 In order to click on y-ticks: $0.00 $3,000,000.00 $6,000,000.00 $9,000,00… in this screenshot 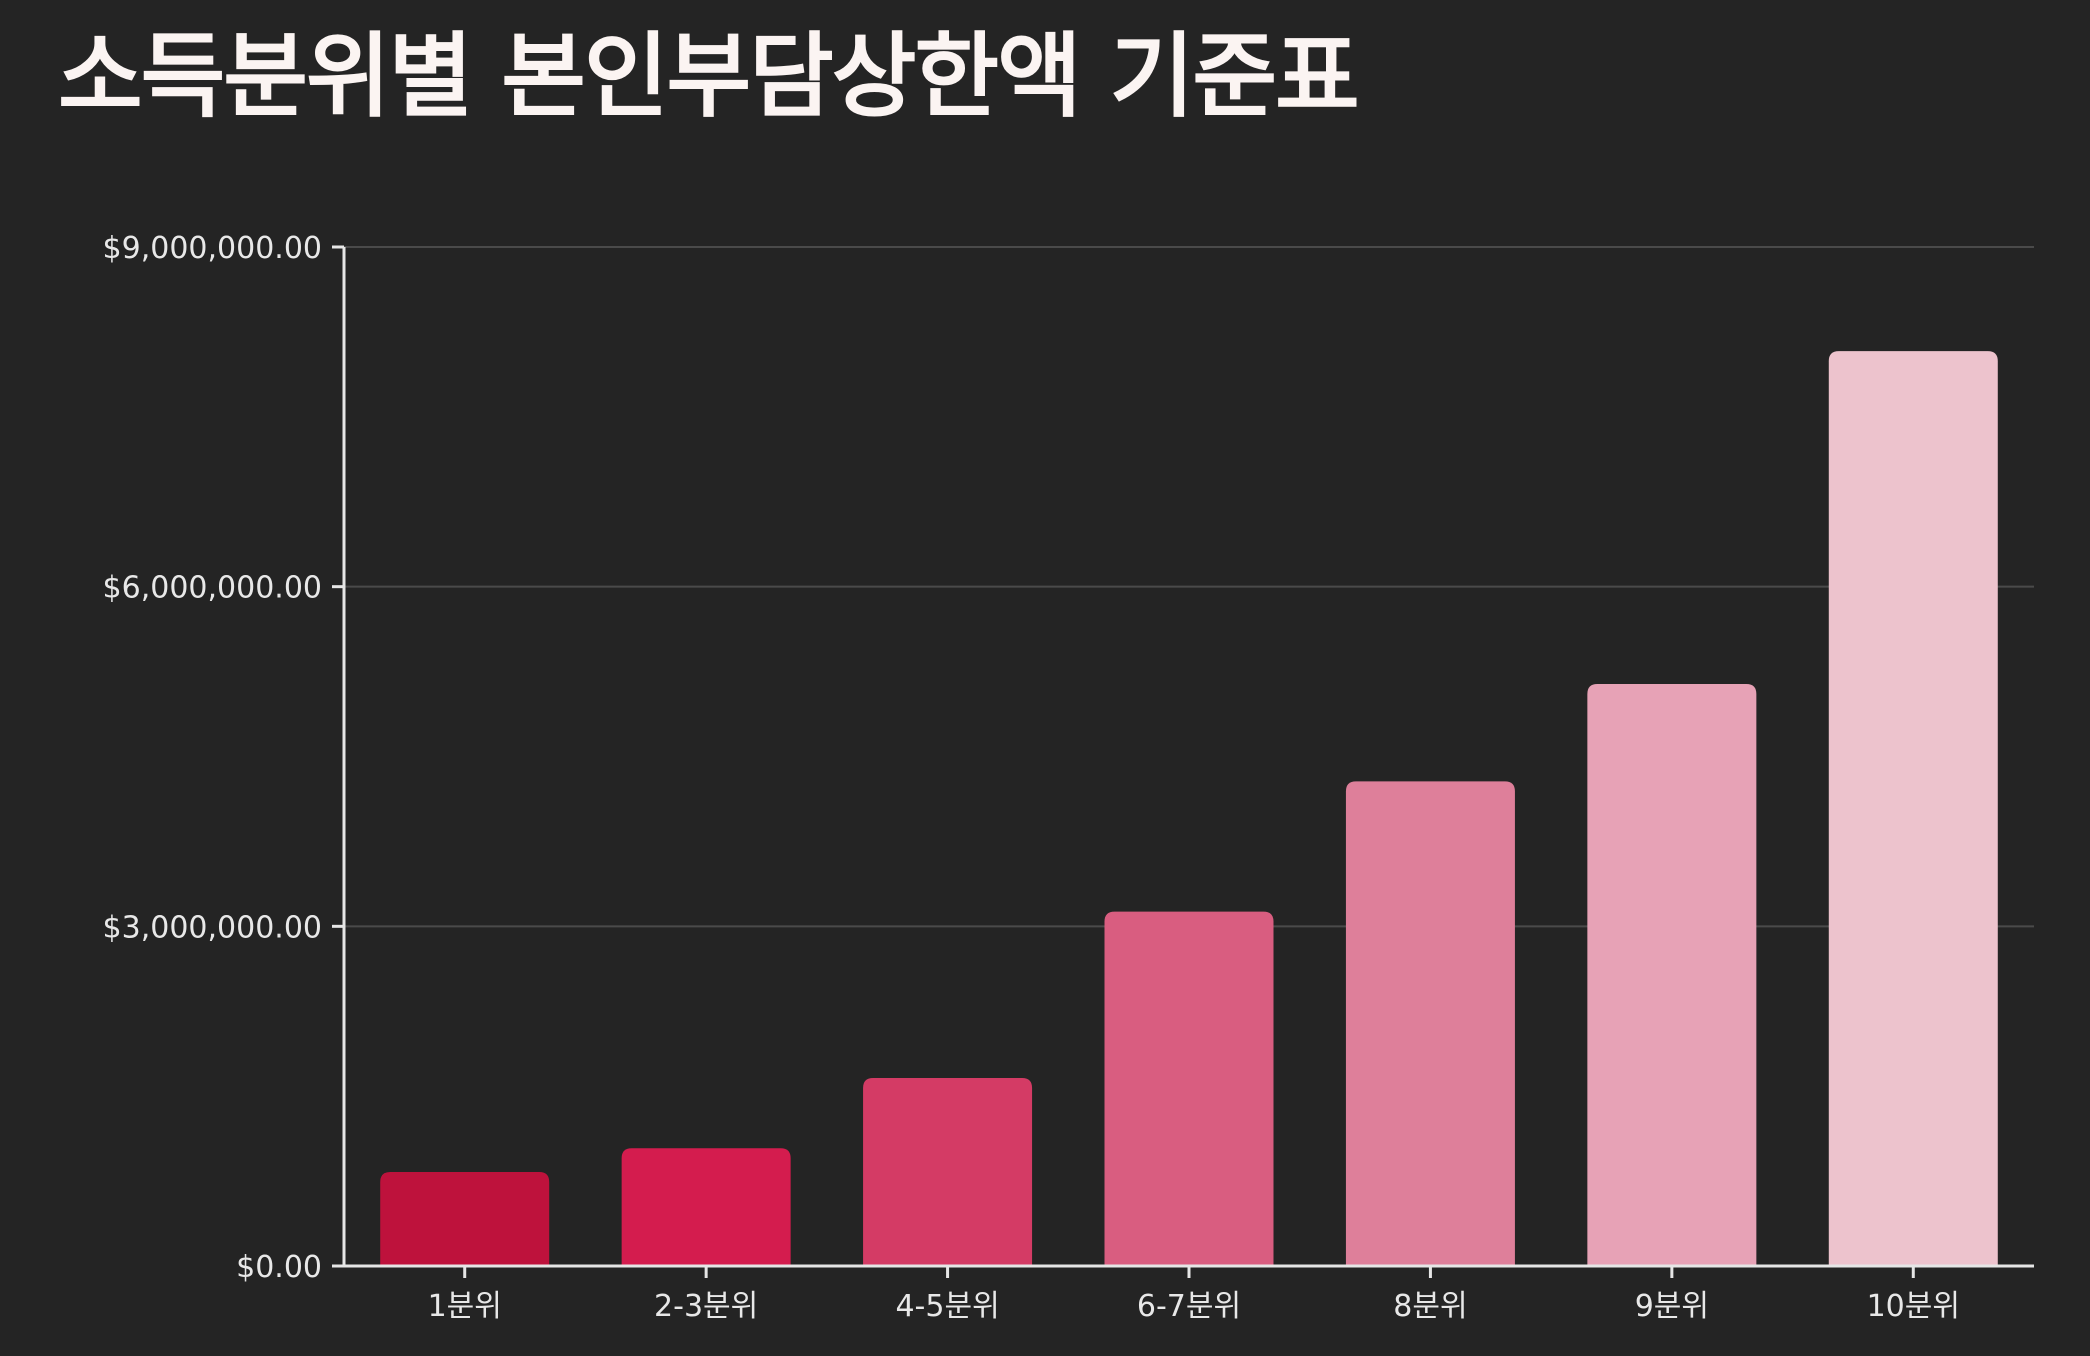, I will do `click(223, 758)`.